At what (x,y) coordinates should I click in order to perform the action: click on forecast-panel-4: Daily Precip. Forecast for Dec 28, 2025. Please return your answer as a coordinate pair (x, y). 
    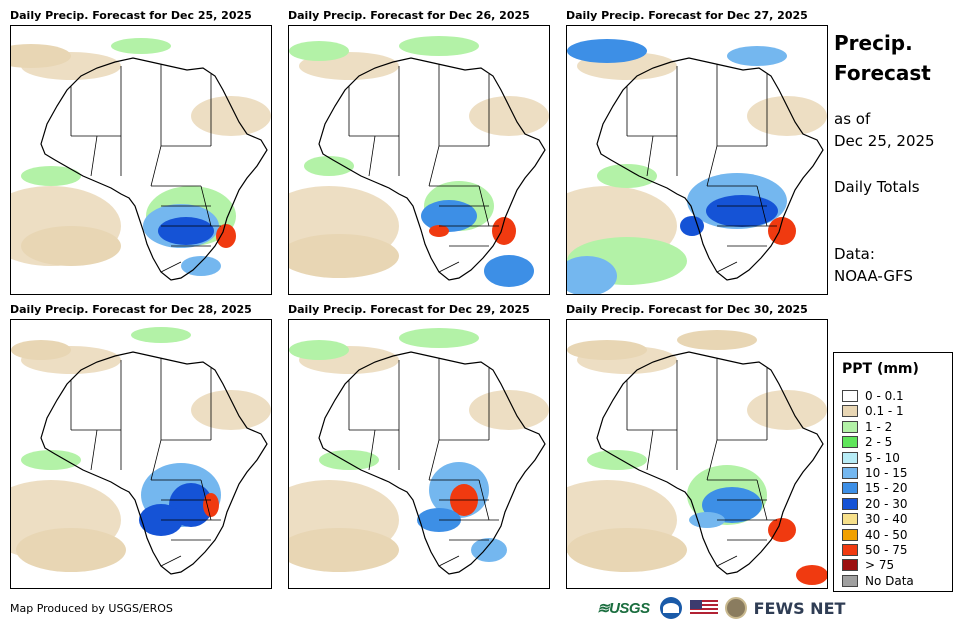
    Looking at the image, I should click on (141, 446).